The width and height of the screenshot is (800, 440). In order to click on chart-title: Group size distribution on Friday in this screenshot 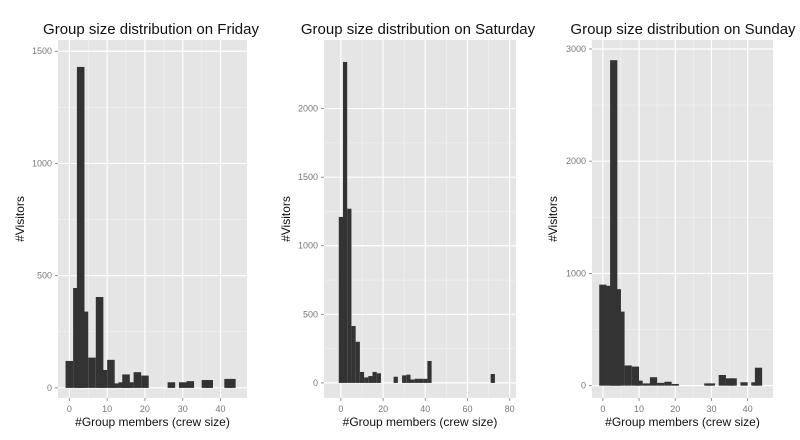, I will do `click(151, 29)`.